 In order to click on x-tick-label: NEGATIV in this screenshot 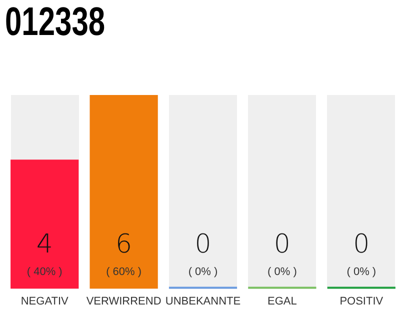, I will do `click(44, 301)`.